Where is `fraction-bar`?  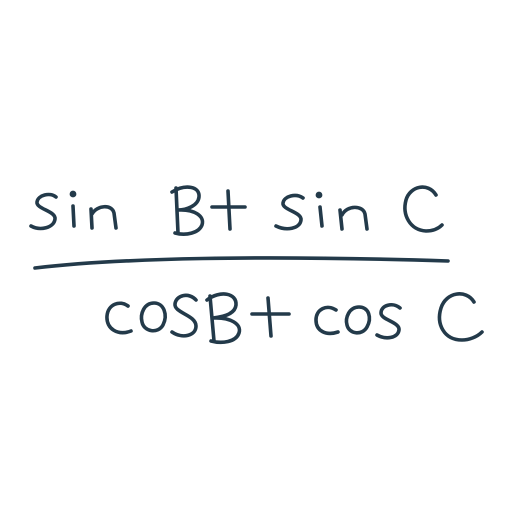
fraction-bar is located at coordinates (241, 263).